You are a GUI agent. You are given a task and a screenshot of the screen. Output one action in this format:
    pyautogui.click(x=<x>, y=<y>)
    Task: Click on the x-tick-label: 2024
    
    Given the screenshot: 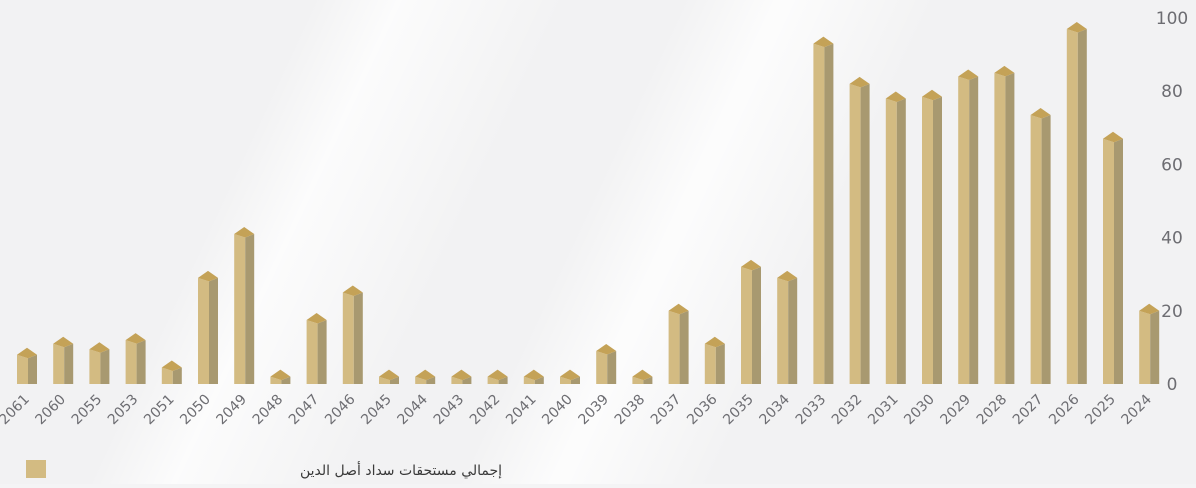 What is the action you would take?
    pyautogui.click(x=1137, y=409)
    